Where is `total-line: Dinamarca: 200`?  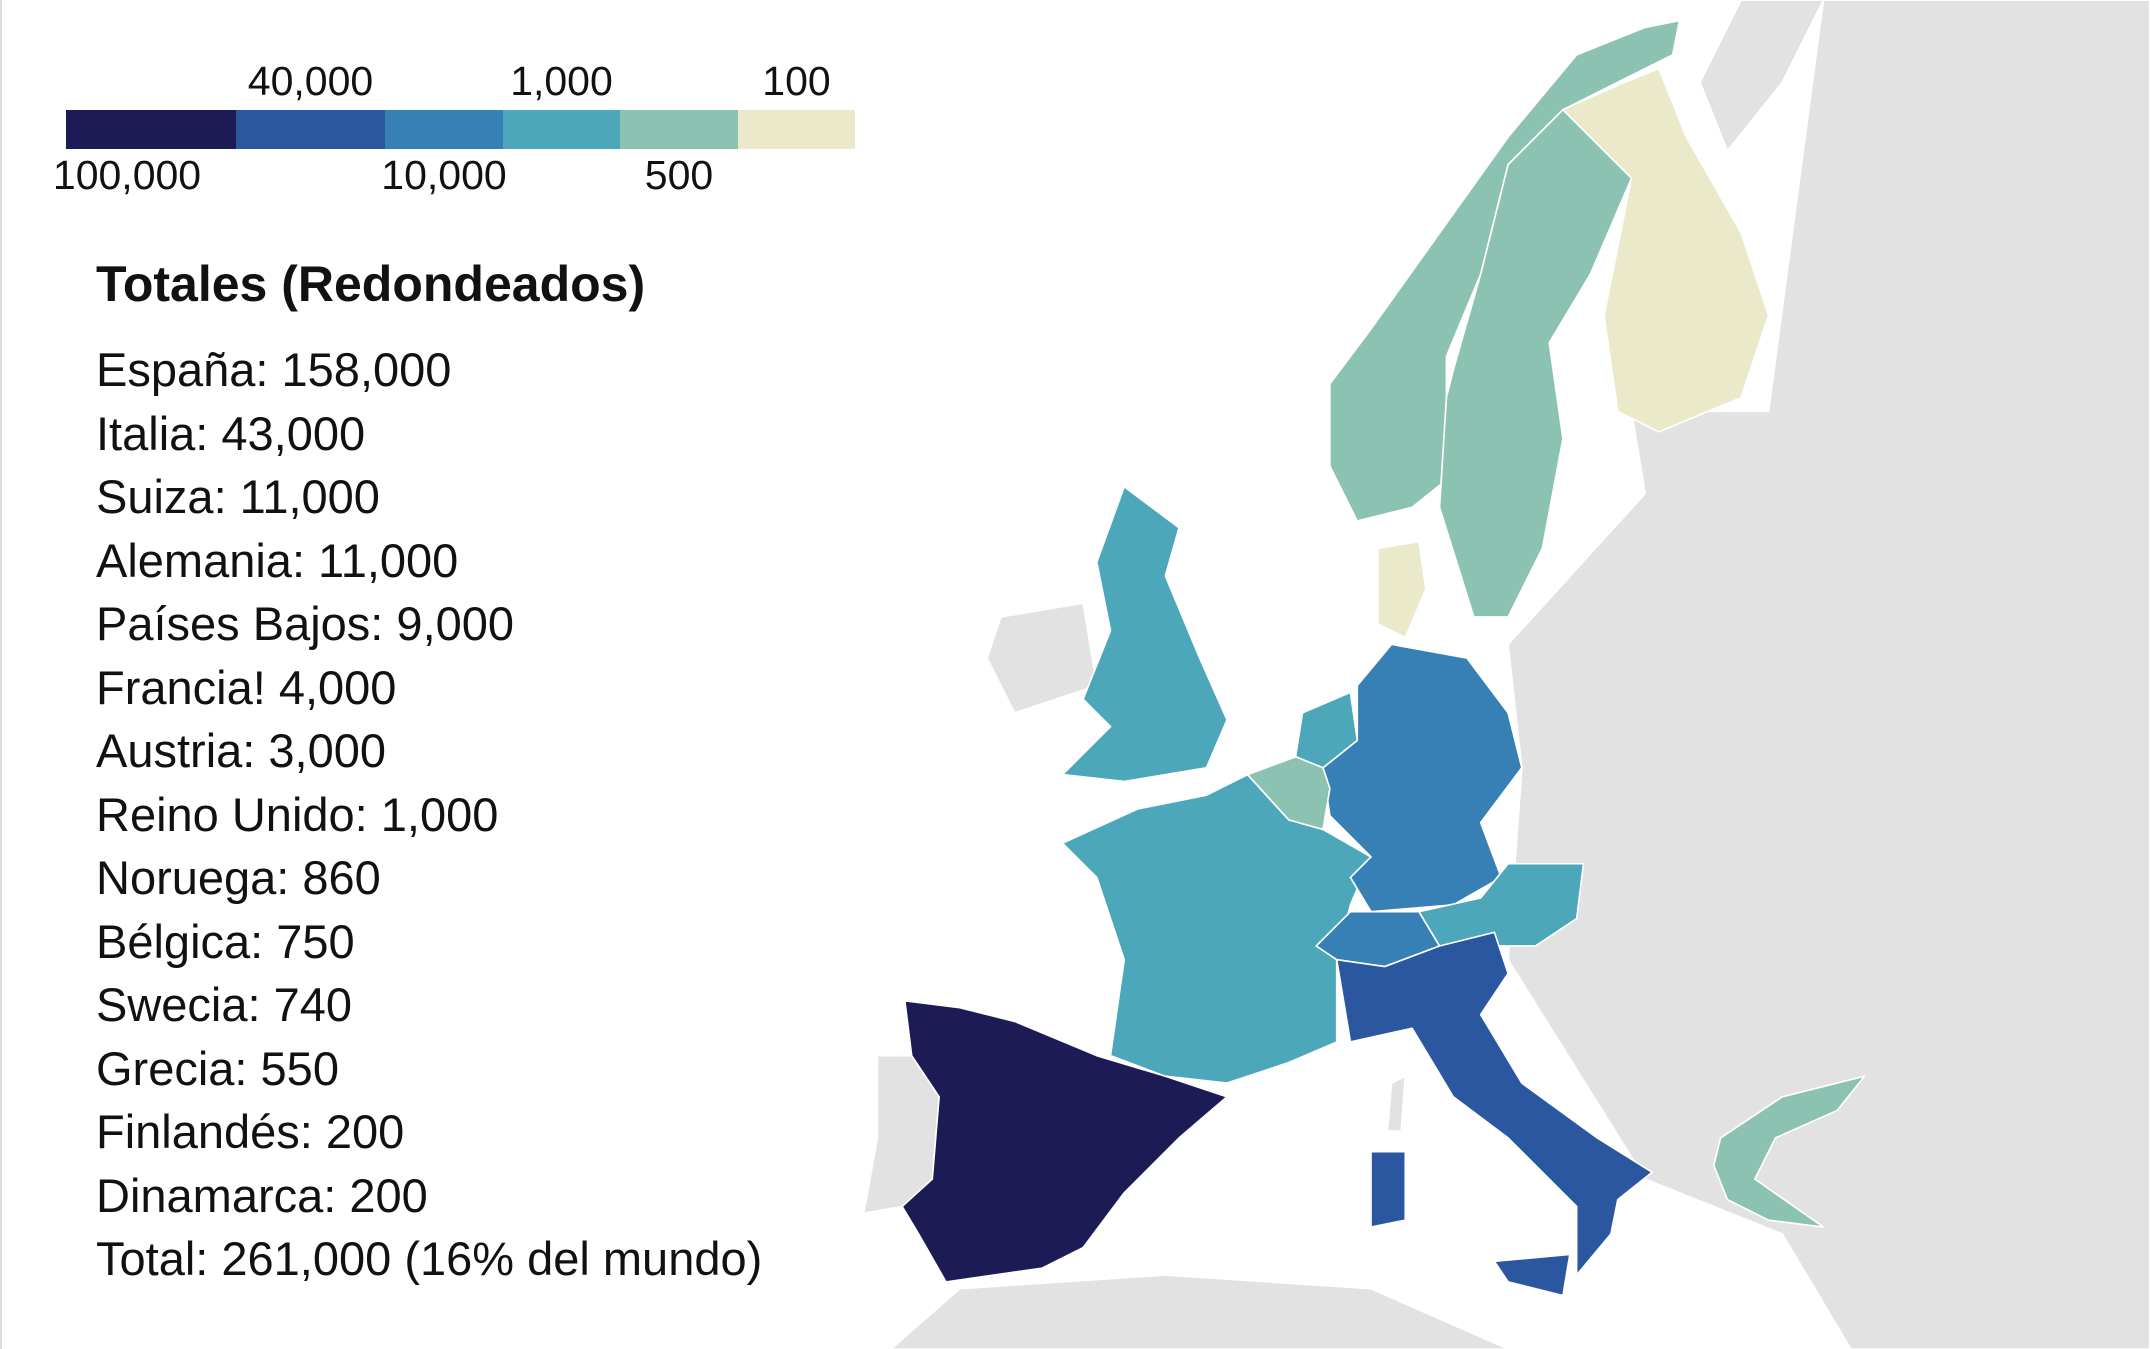
total-line: Dinamarca: 200 is located at coordinates (262, 1195).